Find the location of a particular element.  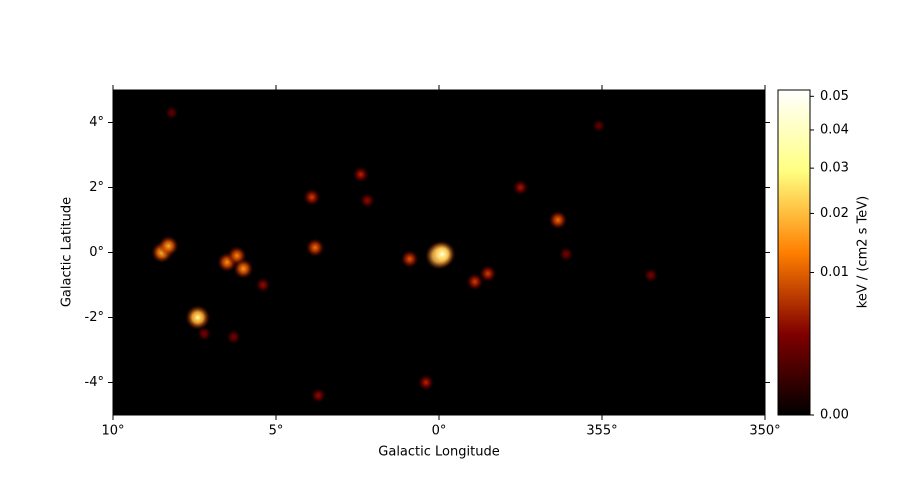

y-tick-label: 2° is located at coordinates (96, 187).